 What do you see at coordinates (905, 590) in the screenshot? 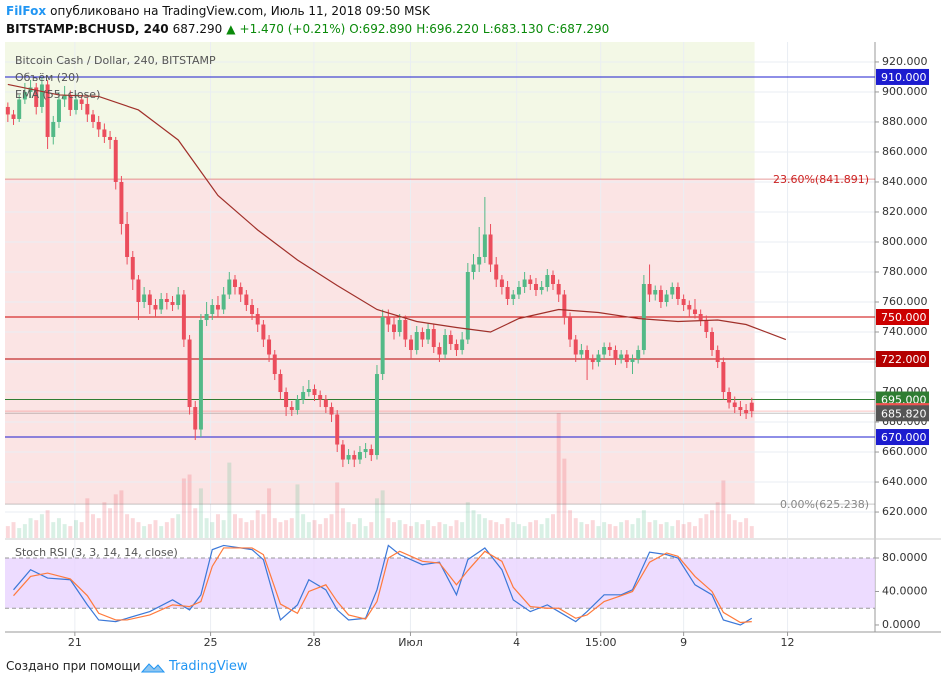
I see `y-tick-label: 40.0000` at bounding box center [905, 590].